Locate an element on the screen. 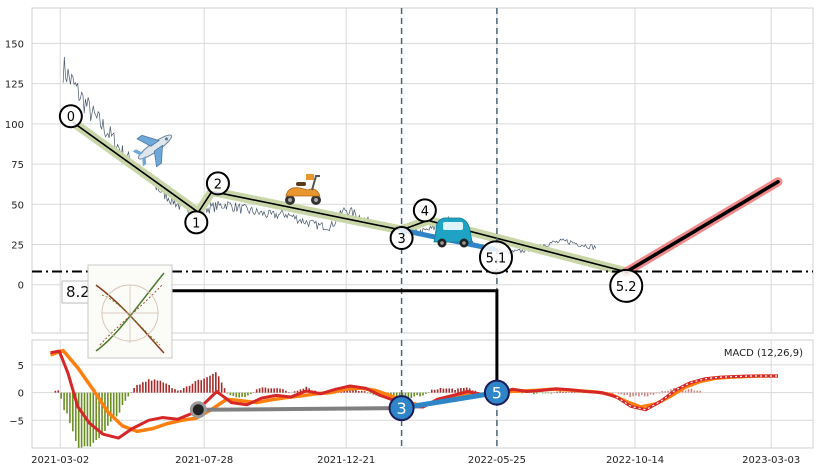 The image size is (819, 475). wave-label: 5.2 is located at coordinates (626, 287).